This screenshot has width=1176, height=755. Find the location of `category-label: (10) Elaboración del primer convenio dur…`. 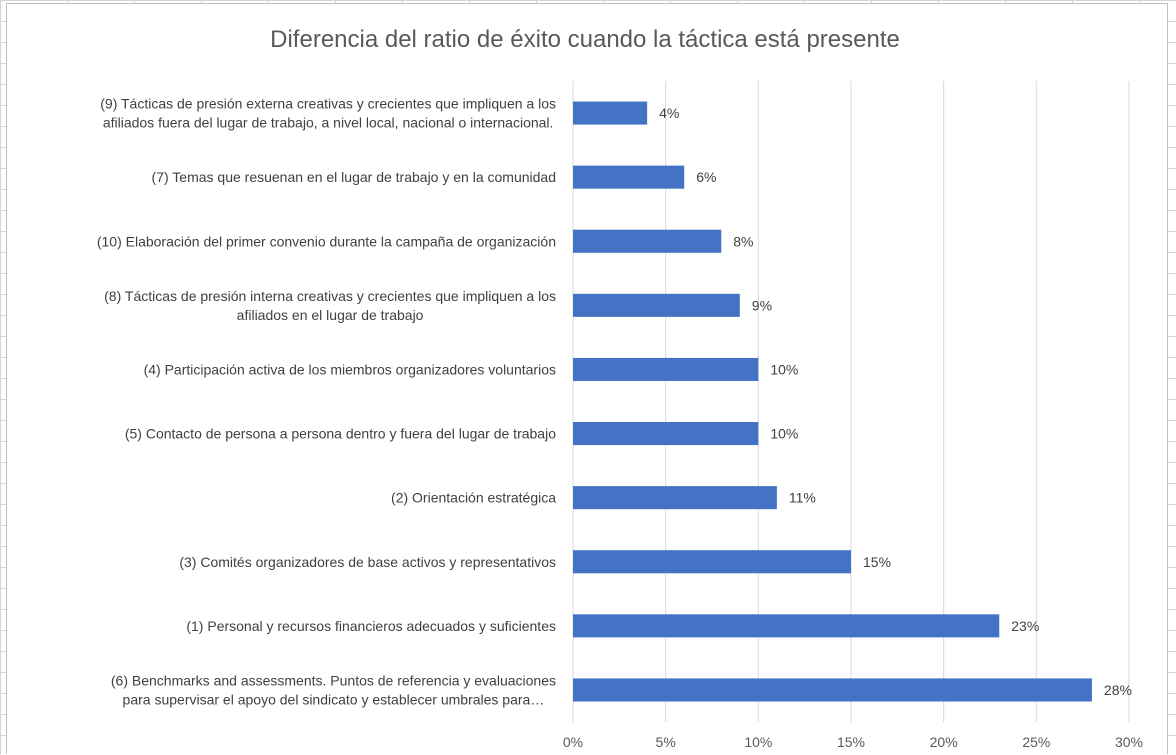

category-label: (10) Elaboración del primer convenio dur… is located at coordinates (326, 241).